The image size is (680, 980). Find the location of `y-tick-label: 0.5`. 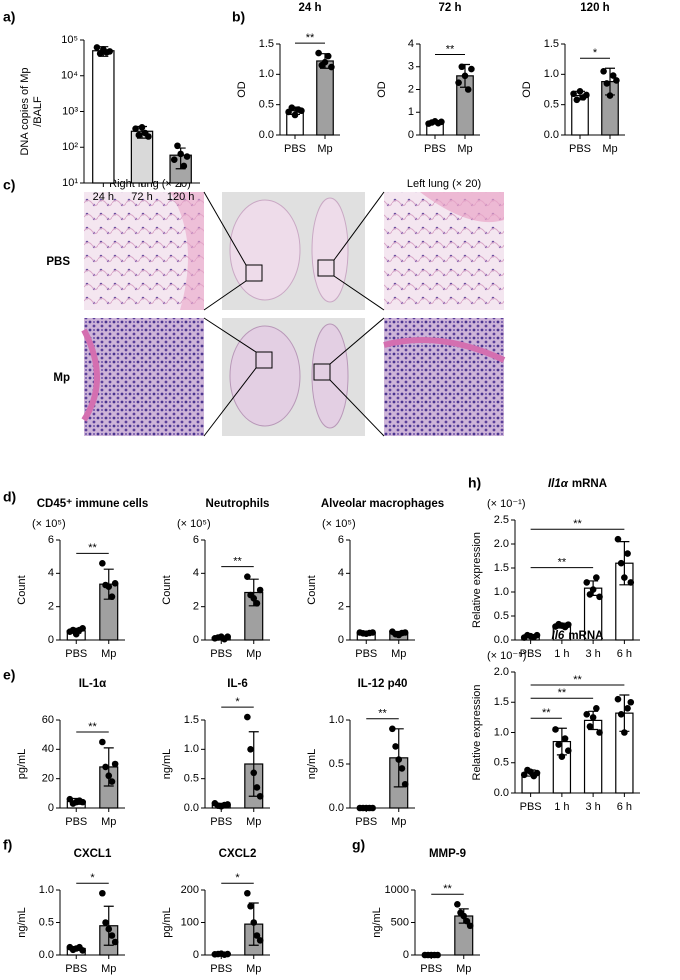

y-tick-label: 0.5 is located at coordinates (336, 764).